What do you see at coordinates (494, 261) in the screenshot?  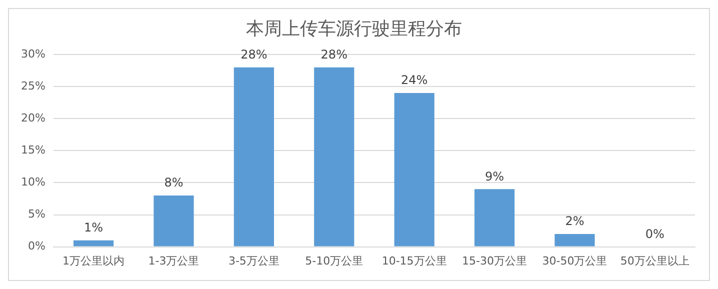 I see `x-tick-label: 15-30万公里` at bounding box center [494, 261].